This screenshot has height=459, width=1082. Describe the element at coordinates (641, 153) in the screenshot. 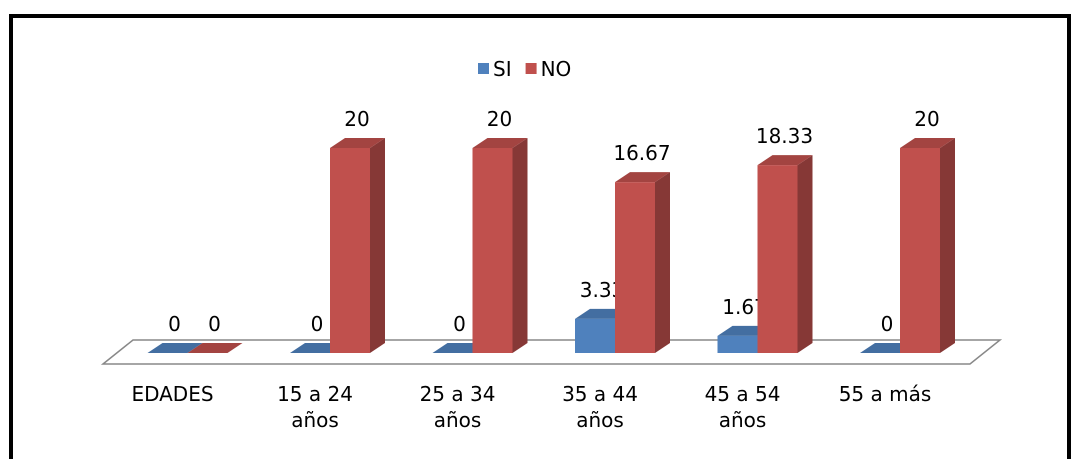

I see `data-label: 16.67` at that location.